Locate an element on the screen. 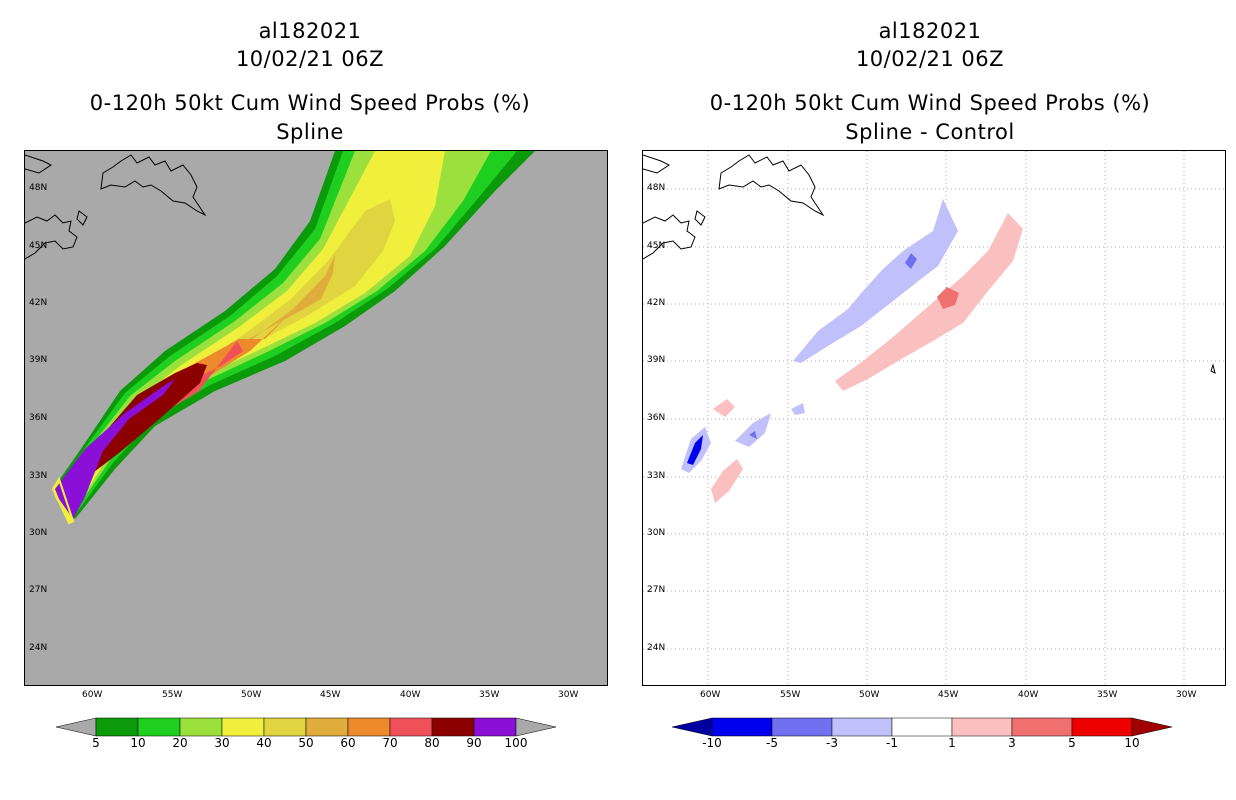  right-title-product: 0-120h 50kt Cum Wind Speed Probs (%) is located at coordinates (930, 103).